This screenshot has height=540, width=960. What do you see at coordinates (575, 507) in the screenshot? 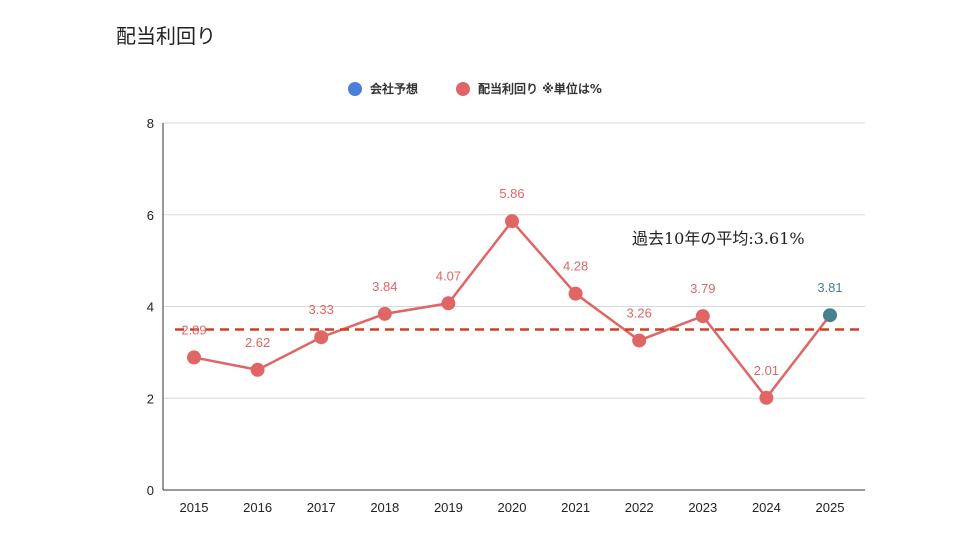
I see `x-tick-label: 2021` at bounding box center [575, 507].